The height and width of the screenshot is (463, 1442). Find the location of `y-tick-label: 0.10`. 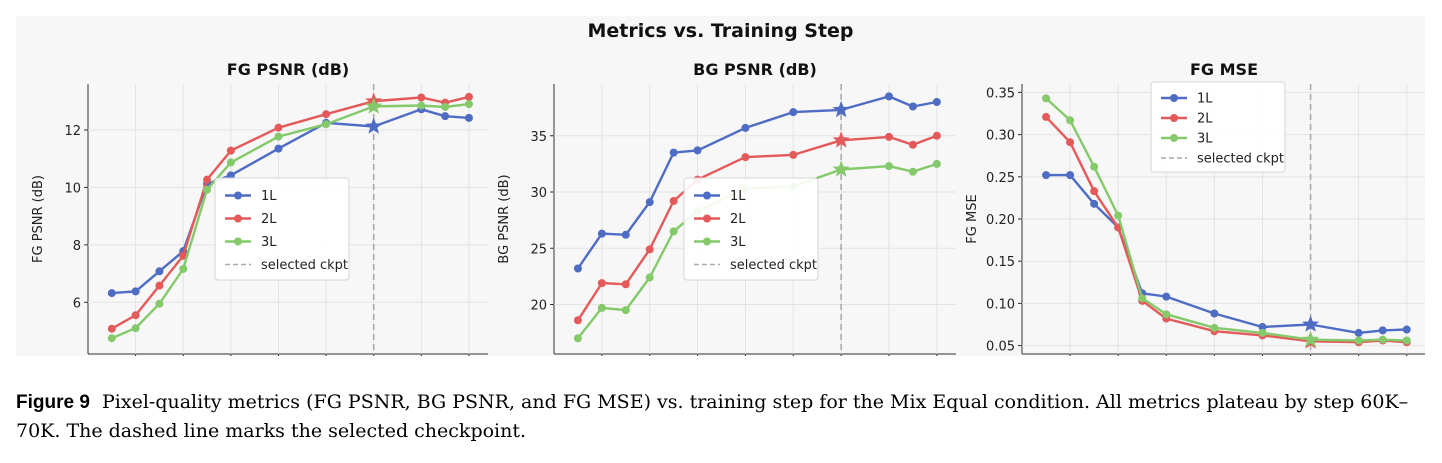

y-tick-label: 0.10 is located at coordinates (1000, 304).